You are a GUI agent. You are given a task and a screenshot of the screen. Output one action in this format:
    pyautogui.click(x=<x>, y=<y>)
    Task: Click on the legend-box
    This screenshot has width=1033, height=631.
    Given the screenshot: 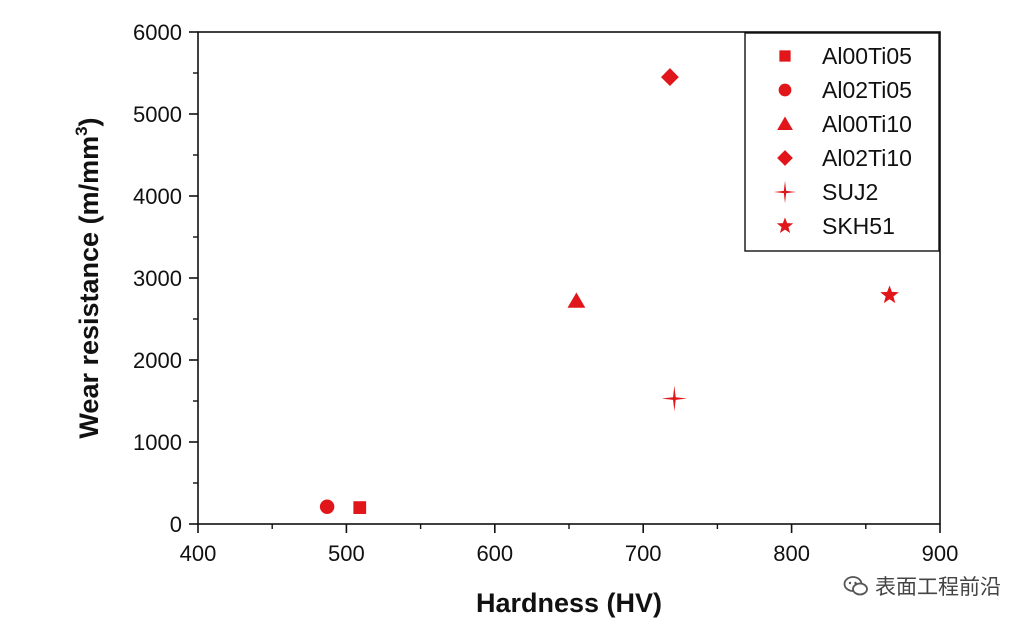 What is the action you would take?
    pyautogui.click(x=842, y=142)
    